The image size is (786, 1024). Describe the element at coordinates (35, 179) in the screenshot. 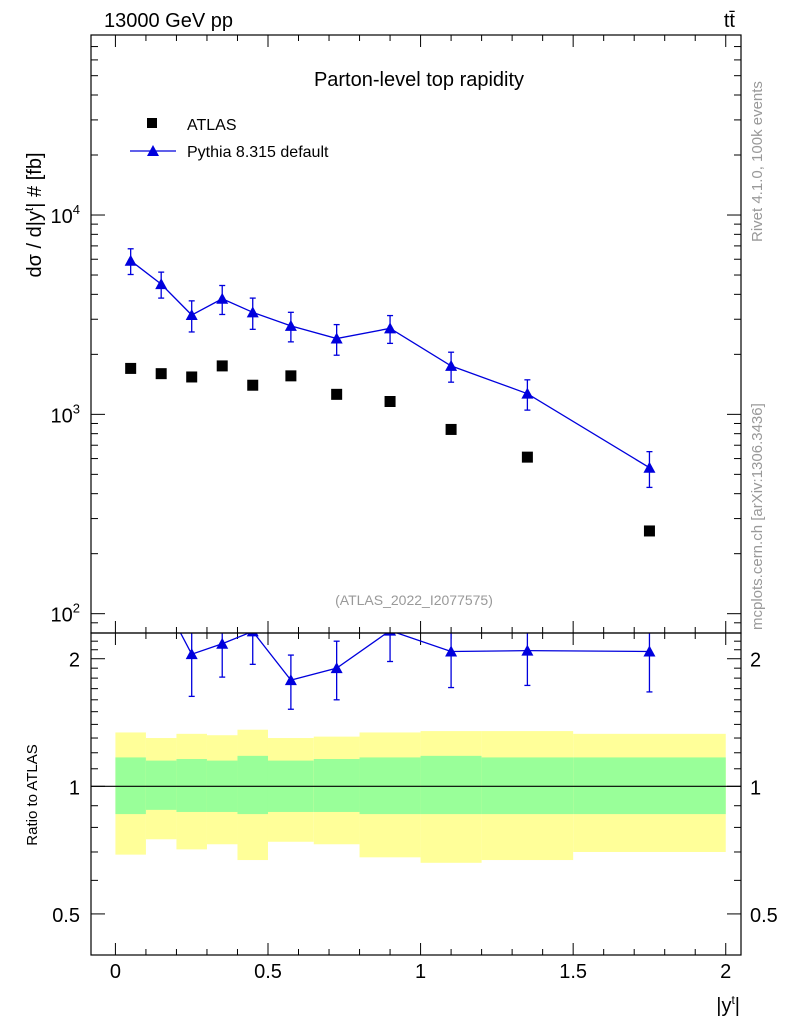

I see `y-axis-label-end: | # [fb]` at that location.